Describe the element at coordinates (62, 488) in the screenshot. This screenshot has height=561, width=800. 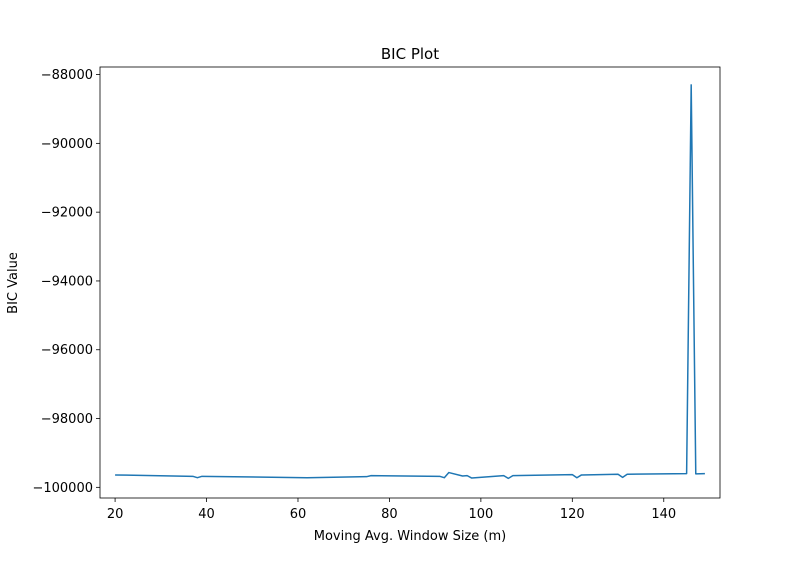
I see `y-tick-label: −100000` at that location.